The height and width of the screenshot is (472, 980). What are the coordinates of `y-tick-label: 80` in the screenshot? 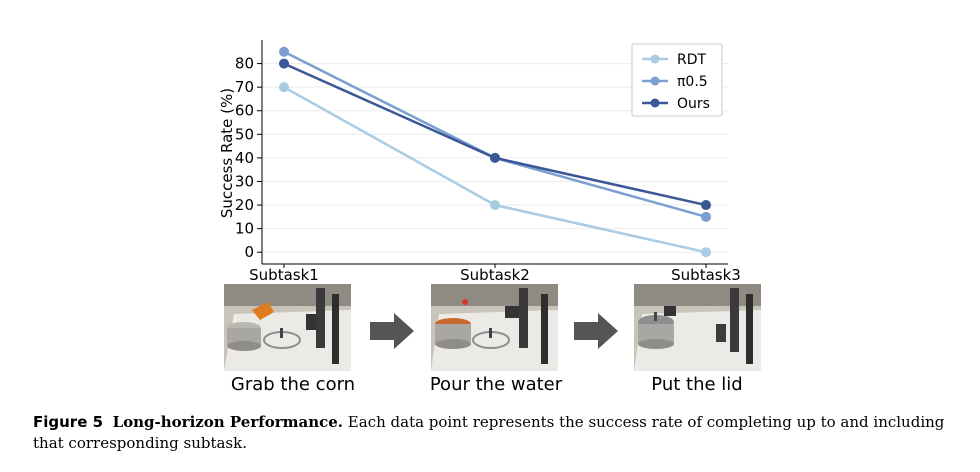 It's located at (244, 64).